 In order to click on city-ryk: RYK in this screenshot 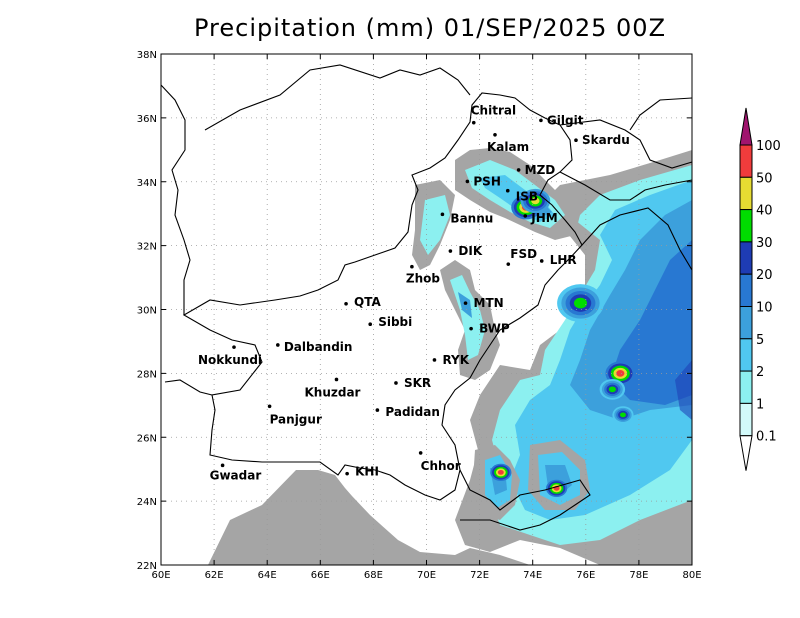, I will do `click(451, 360)`.